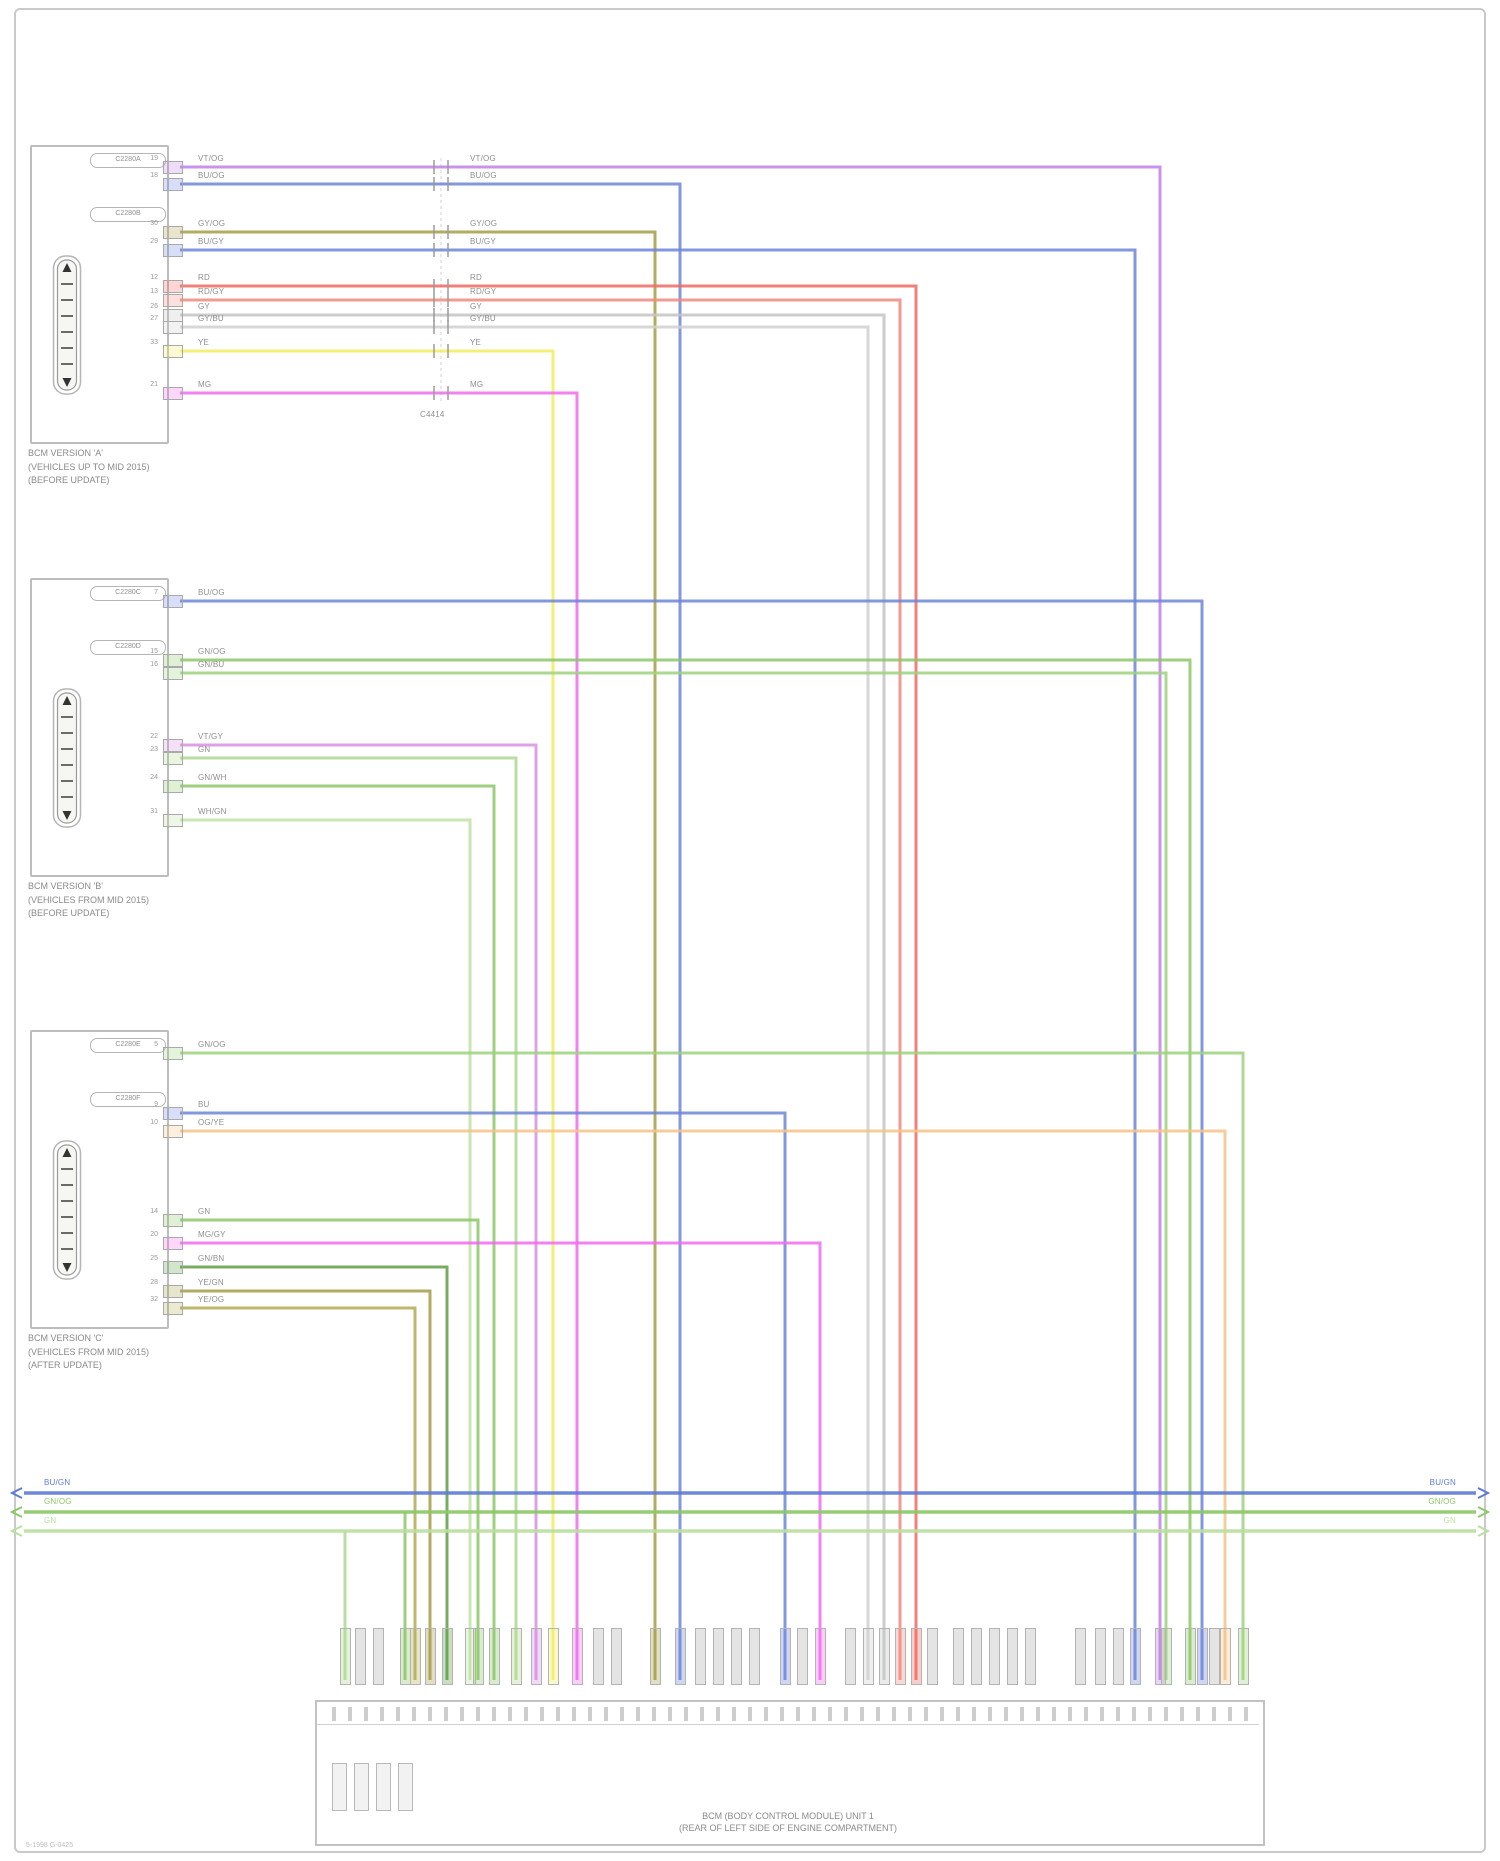 The width and height of the screenshot is (1500, 1861). I want to click on module-caption-line: BCM VERSION 'B', so click(65, 886).